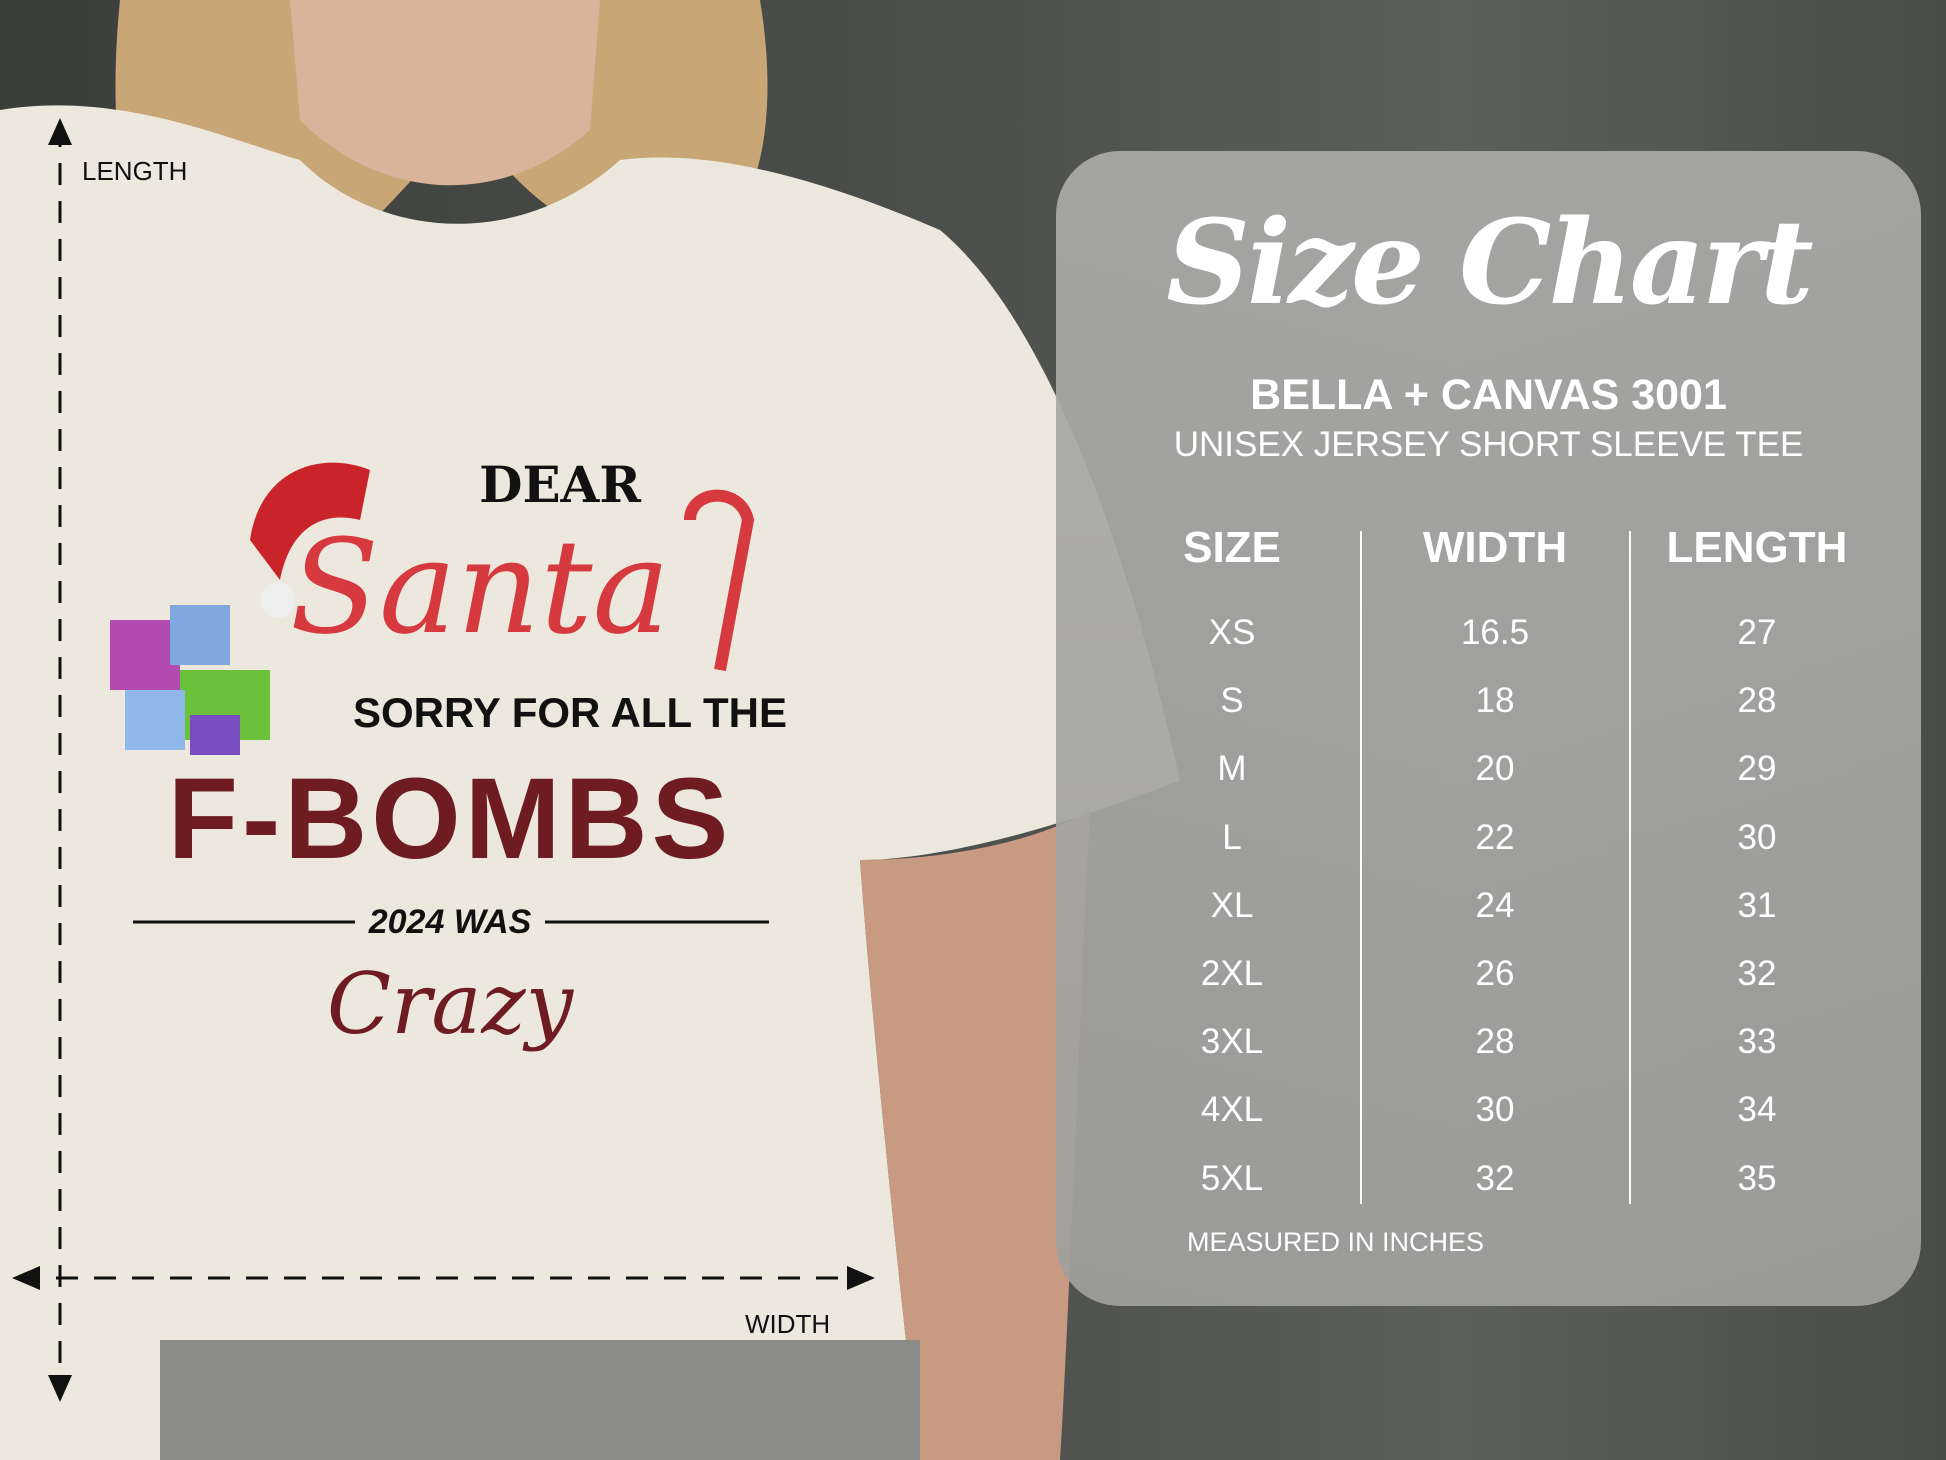  Describe the element at coordinates (1232, 973) in the screenshot. I see `table-cell-size: 2XL` at that location.